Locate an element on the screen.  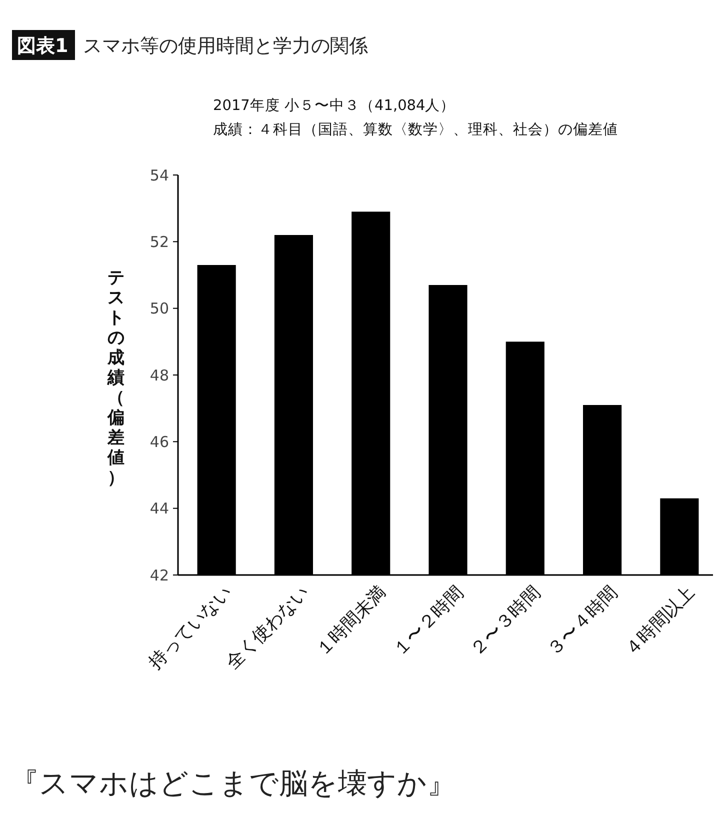
x-tick-label: ２〜３時間 is located at coordinates (505, 621).